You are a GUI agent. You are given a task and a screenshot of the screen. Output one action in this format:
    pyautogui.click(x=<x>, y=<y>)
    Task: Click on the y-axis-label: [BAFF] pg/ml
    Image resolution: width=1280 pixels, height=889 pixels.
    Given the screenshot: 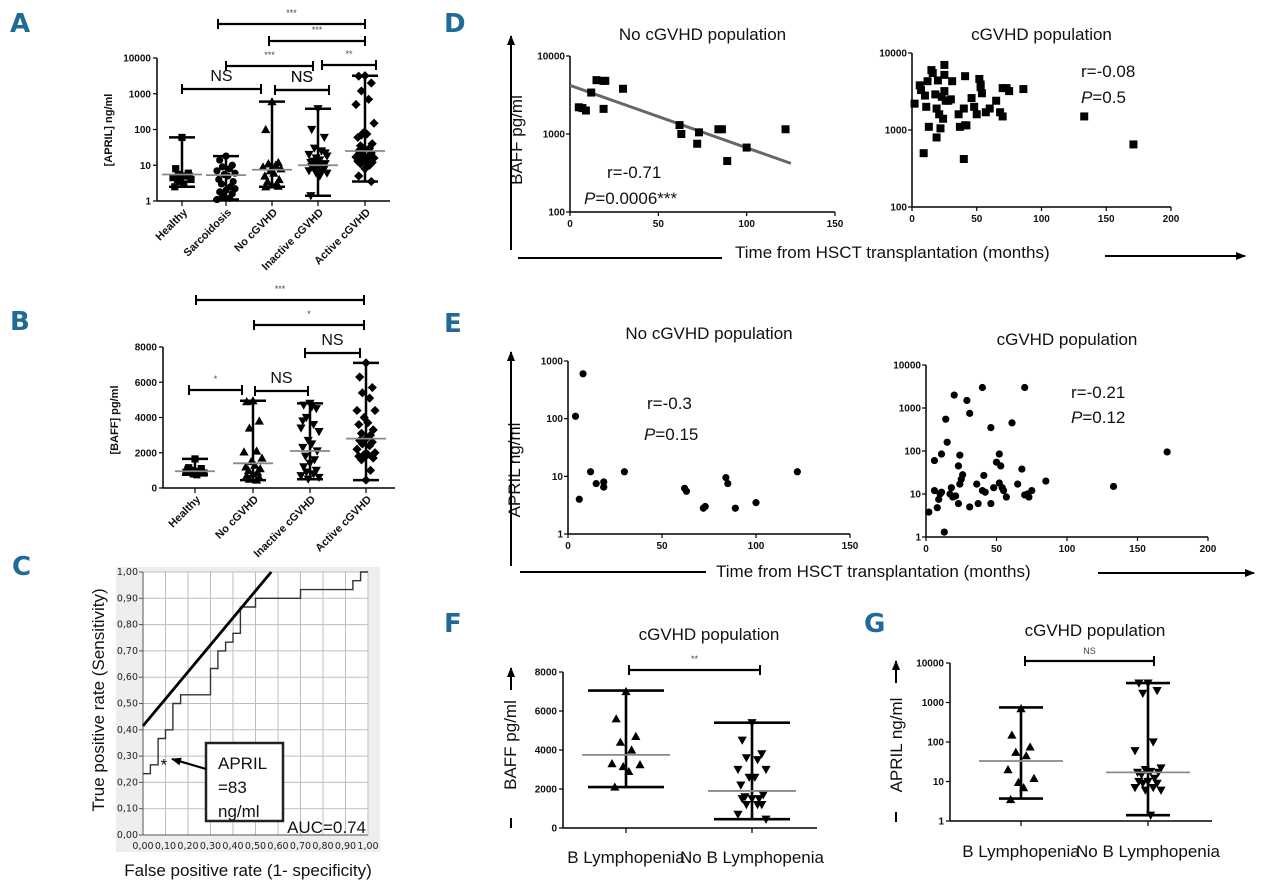 What is the action you would take?
    pyautogui.click(x=115, y=419)
    